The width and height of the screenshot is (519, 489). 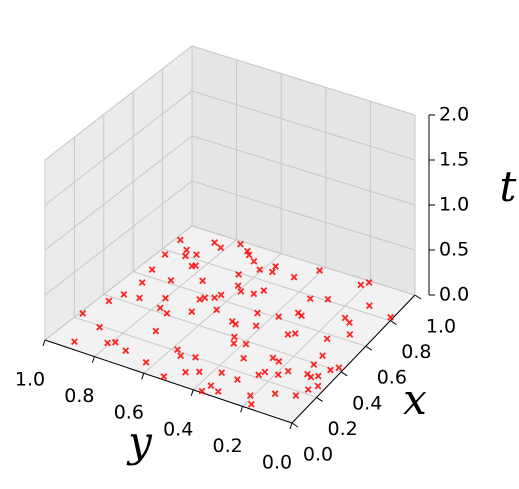 I want to click on z-axis-label: t, so click(x=508, y=186).